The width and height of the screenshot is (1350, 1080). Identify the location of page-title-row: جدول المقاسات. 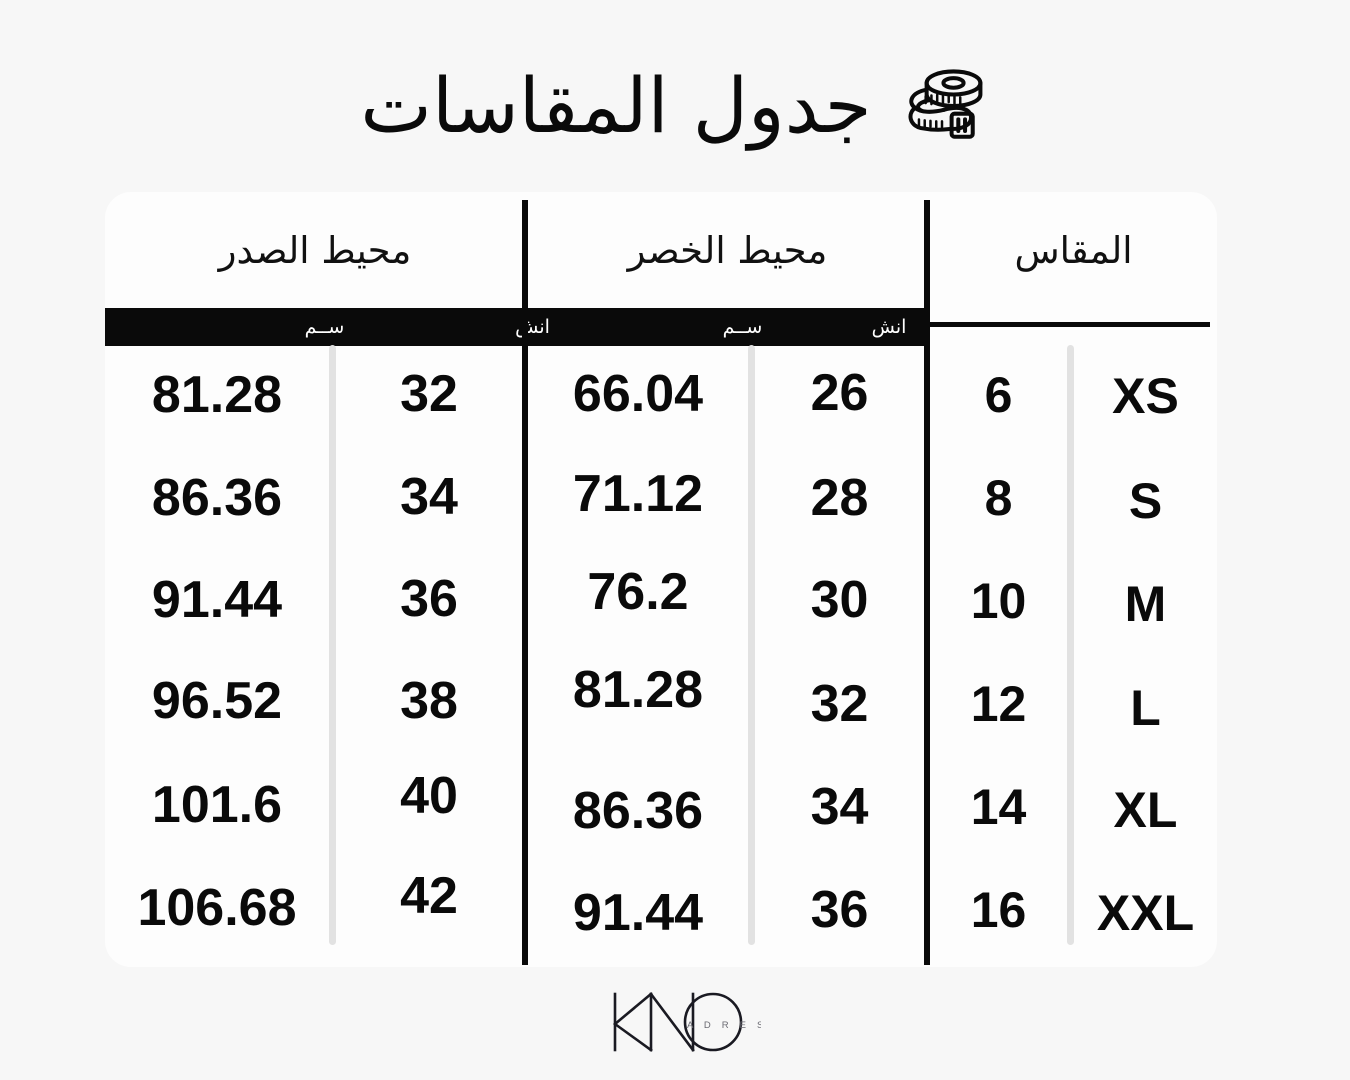
(675, 105).